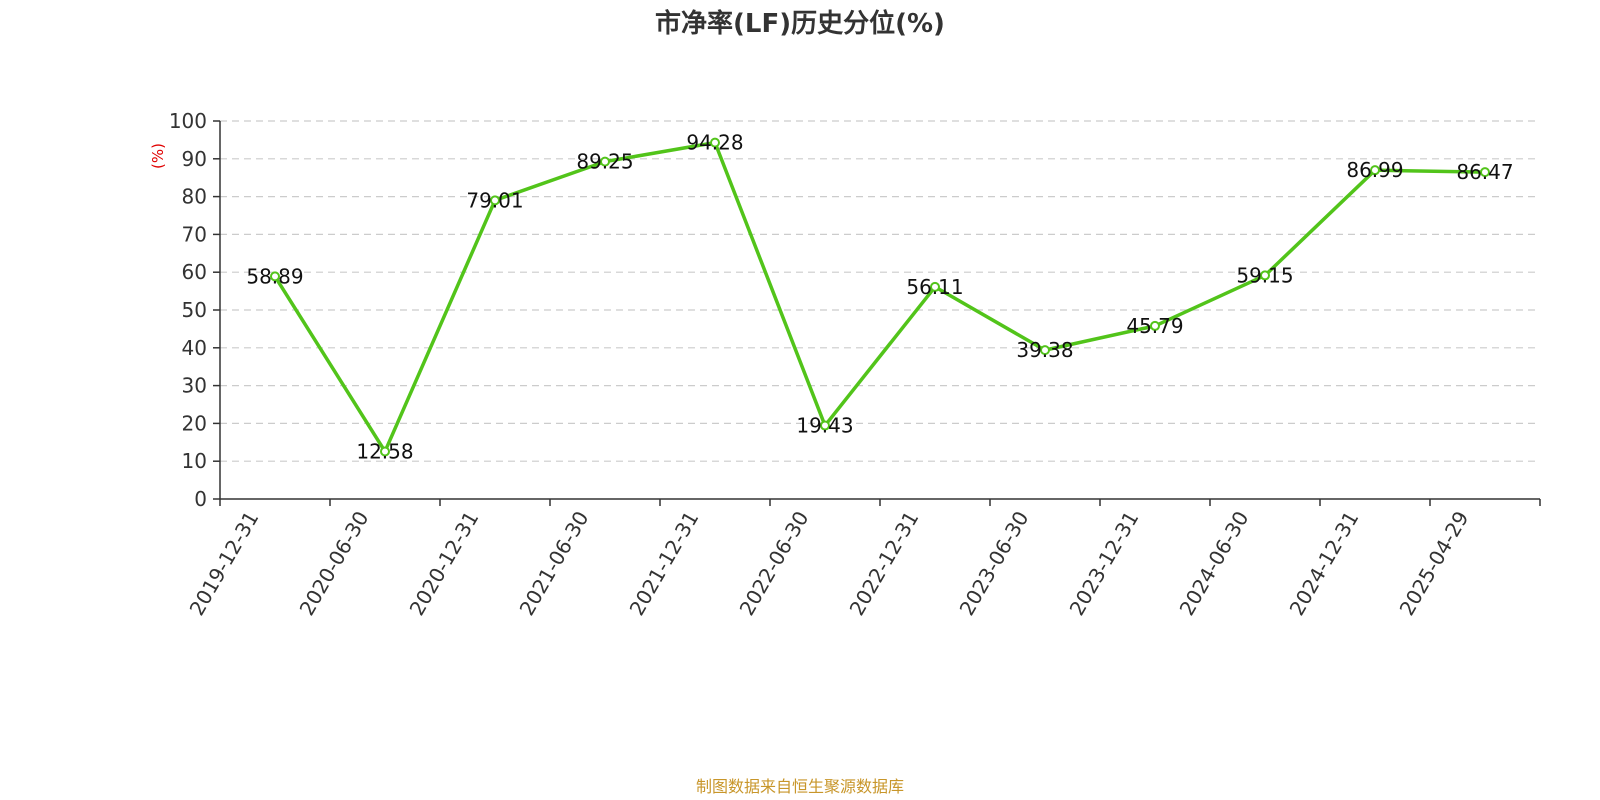 This screenshot has width=1600, height=800. Describe the element at coordinates (1323, 563) in the screenshot. I see `x-tick-label: 2024-12-31` at that location.